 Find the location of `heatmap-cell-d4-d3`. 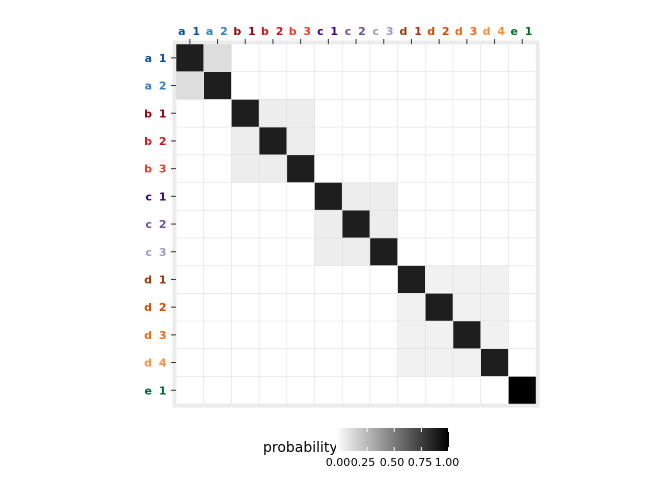

heatmap-cell-d4-d3 is located at coordinates (494, 335).